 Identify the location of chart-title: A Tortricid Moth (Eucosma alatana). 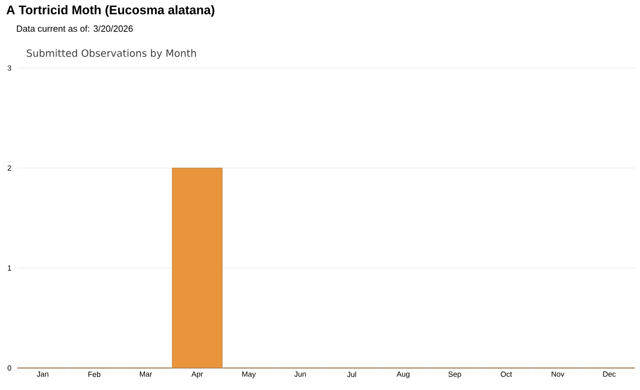
(110, 11).